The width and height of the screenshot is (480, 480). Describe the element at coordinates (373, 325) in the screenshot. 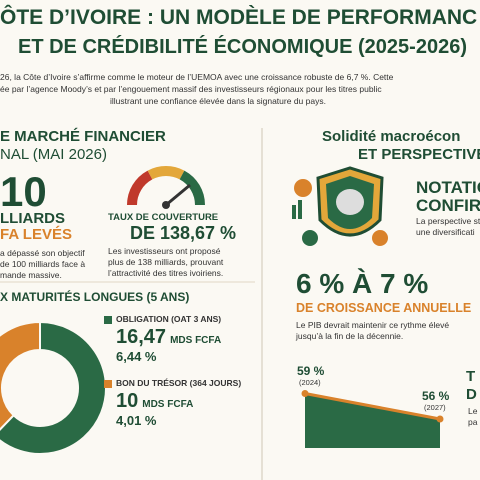

I see `note: Le PIB devrait maintenir ce rythme élevé` at that location.